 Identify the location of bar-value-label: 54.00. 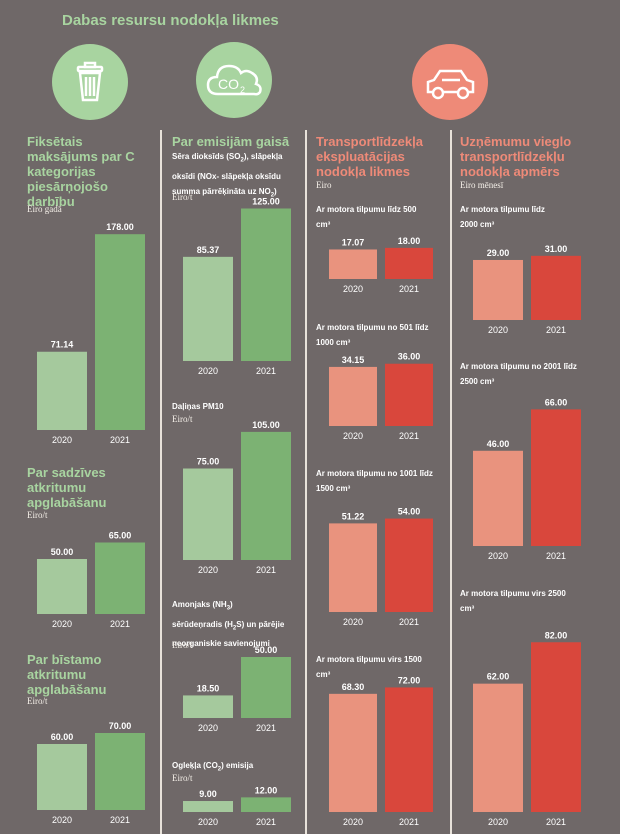
(409, 512).